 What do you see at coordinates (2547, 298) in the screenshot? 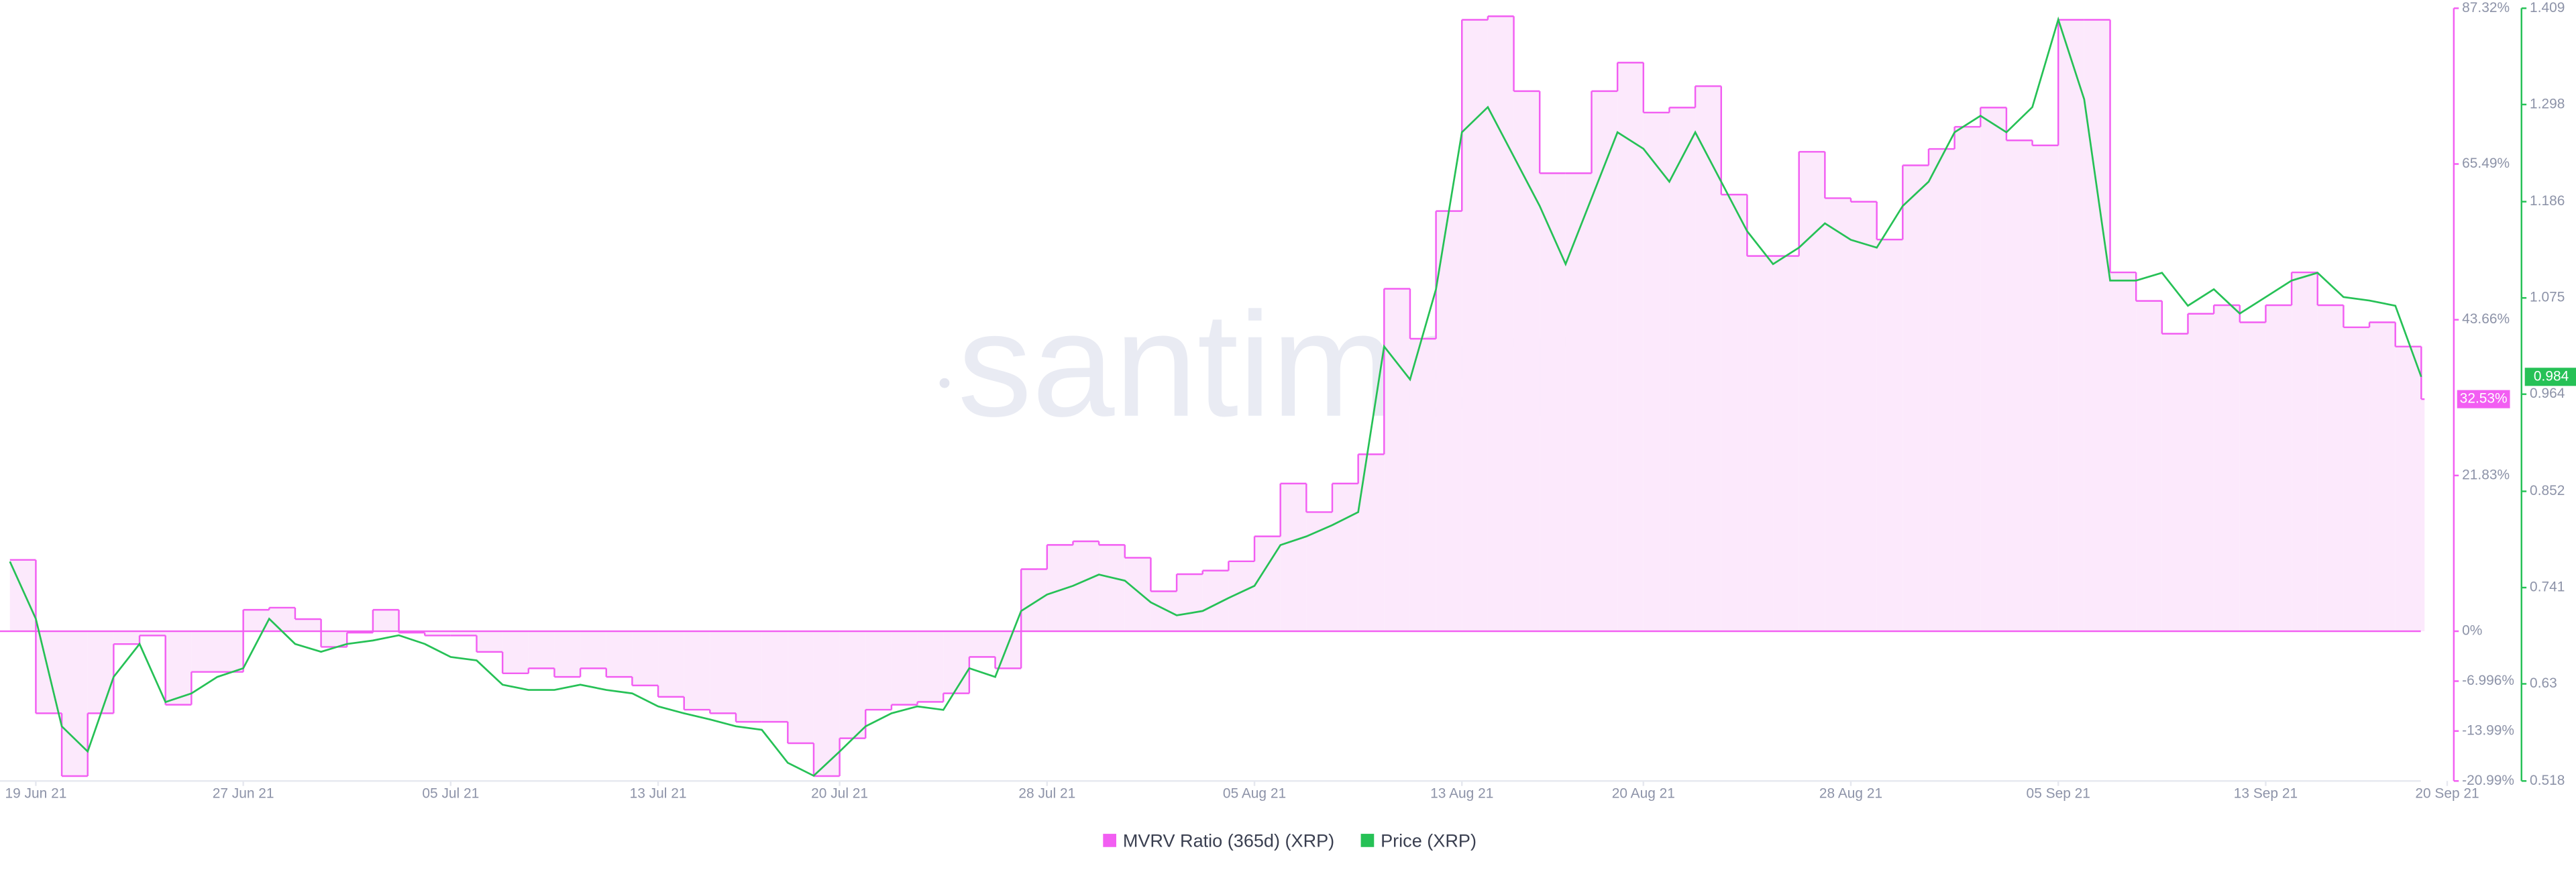
I see `y2-tick-label: 1.075` at bounding box center [2547, 298].